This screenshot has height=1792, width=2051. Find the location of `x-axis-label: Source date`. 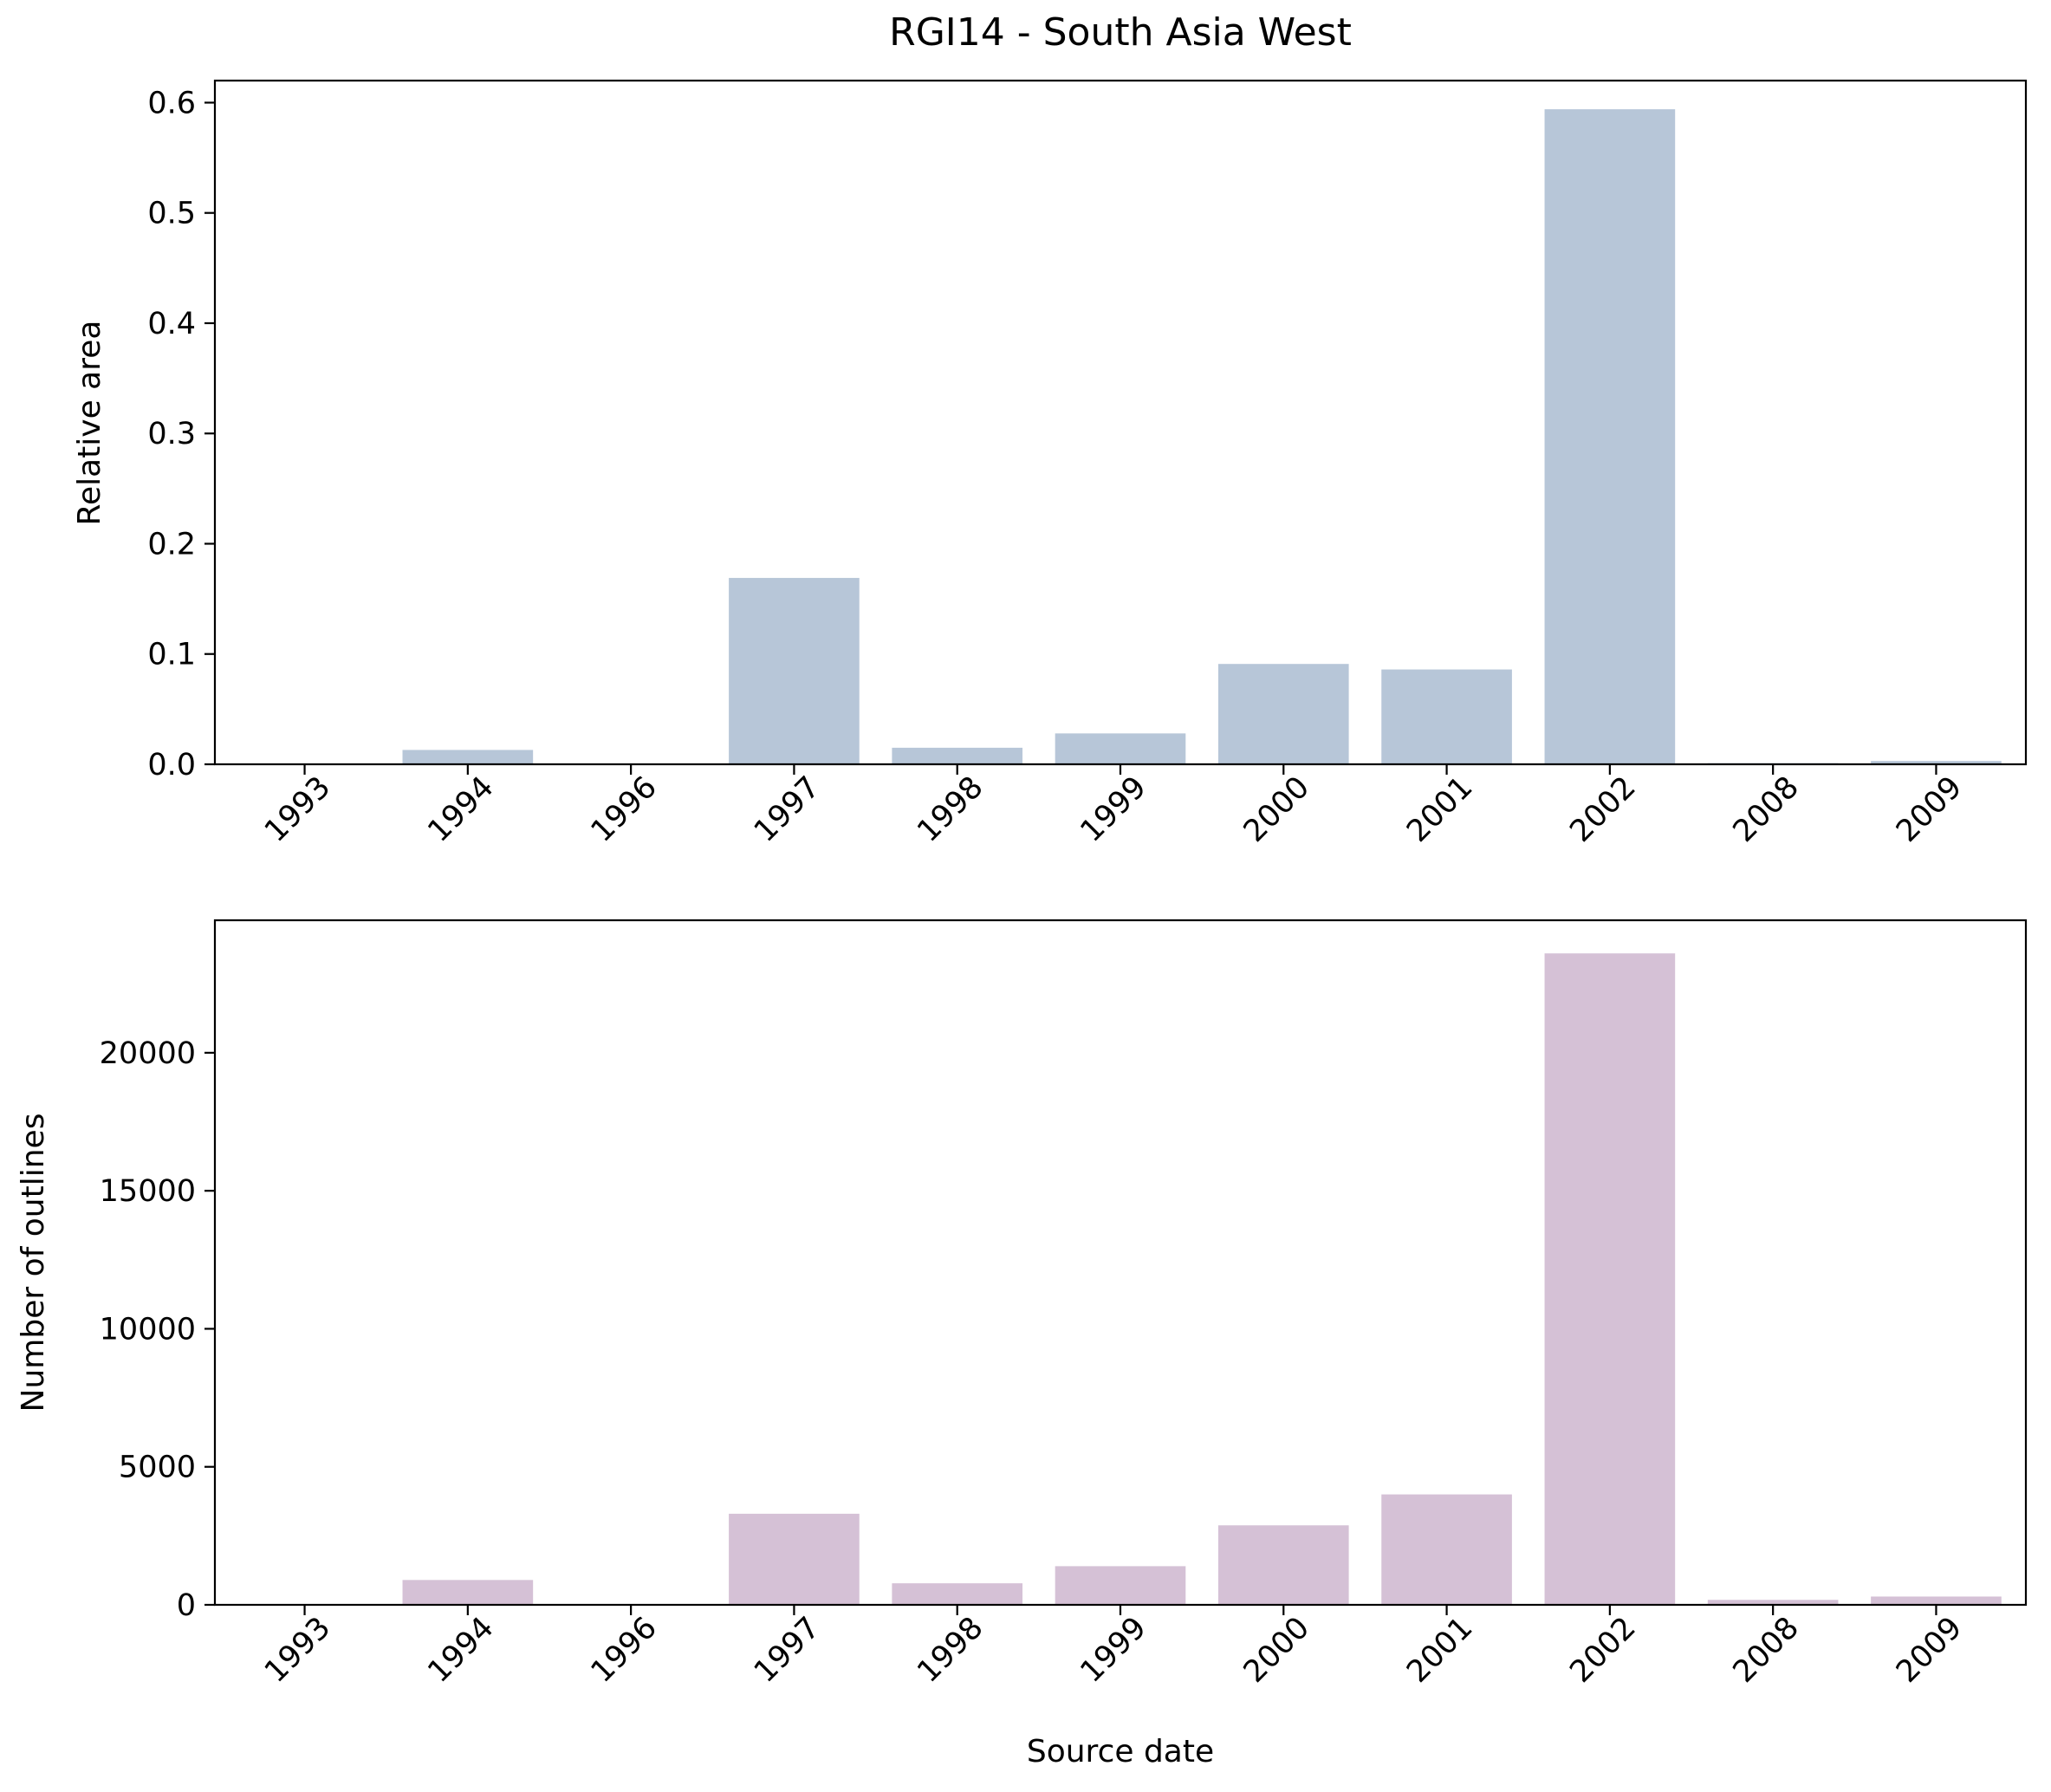

x-axis-label: Source date is located at coordinates (1121, 1752).